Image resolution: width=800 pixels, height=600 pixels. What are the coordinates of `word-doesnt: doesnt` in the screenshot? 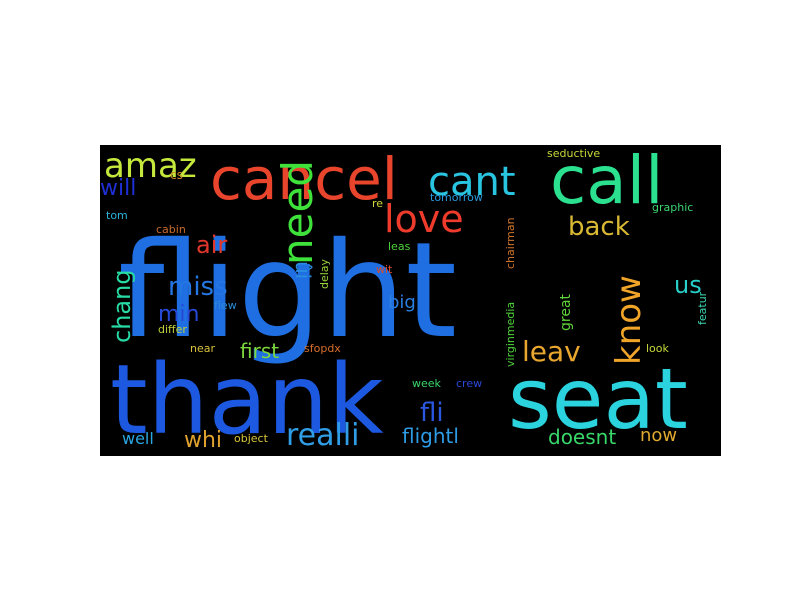 It's located at (582, 437).